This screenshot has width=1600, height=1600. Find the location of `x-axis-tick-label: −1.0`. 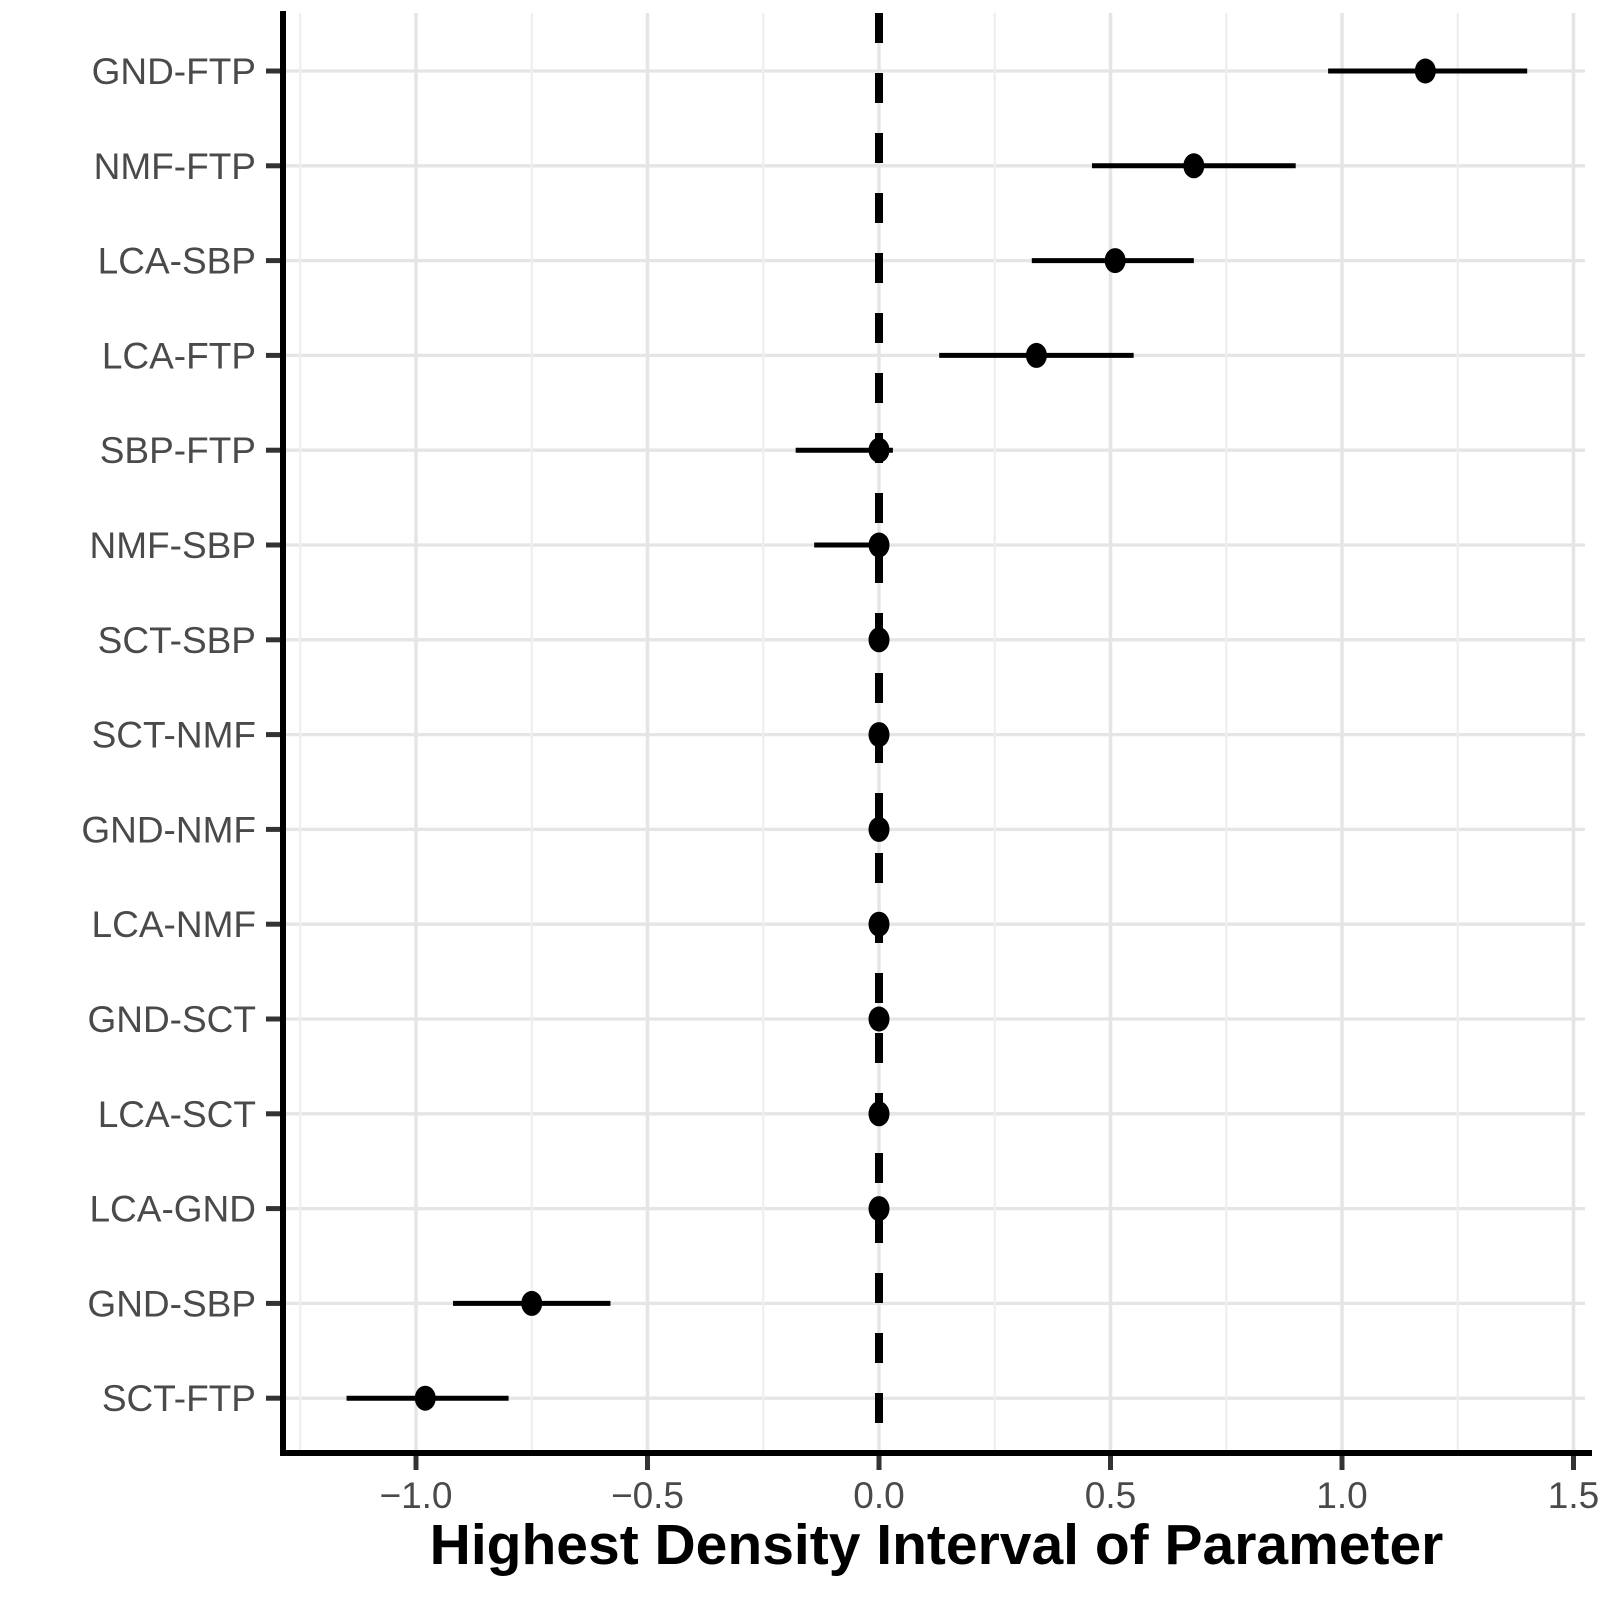

x-axis-tick-label: −1.0 is located at coordinates (415, 1495).